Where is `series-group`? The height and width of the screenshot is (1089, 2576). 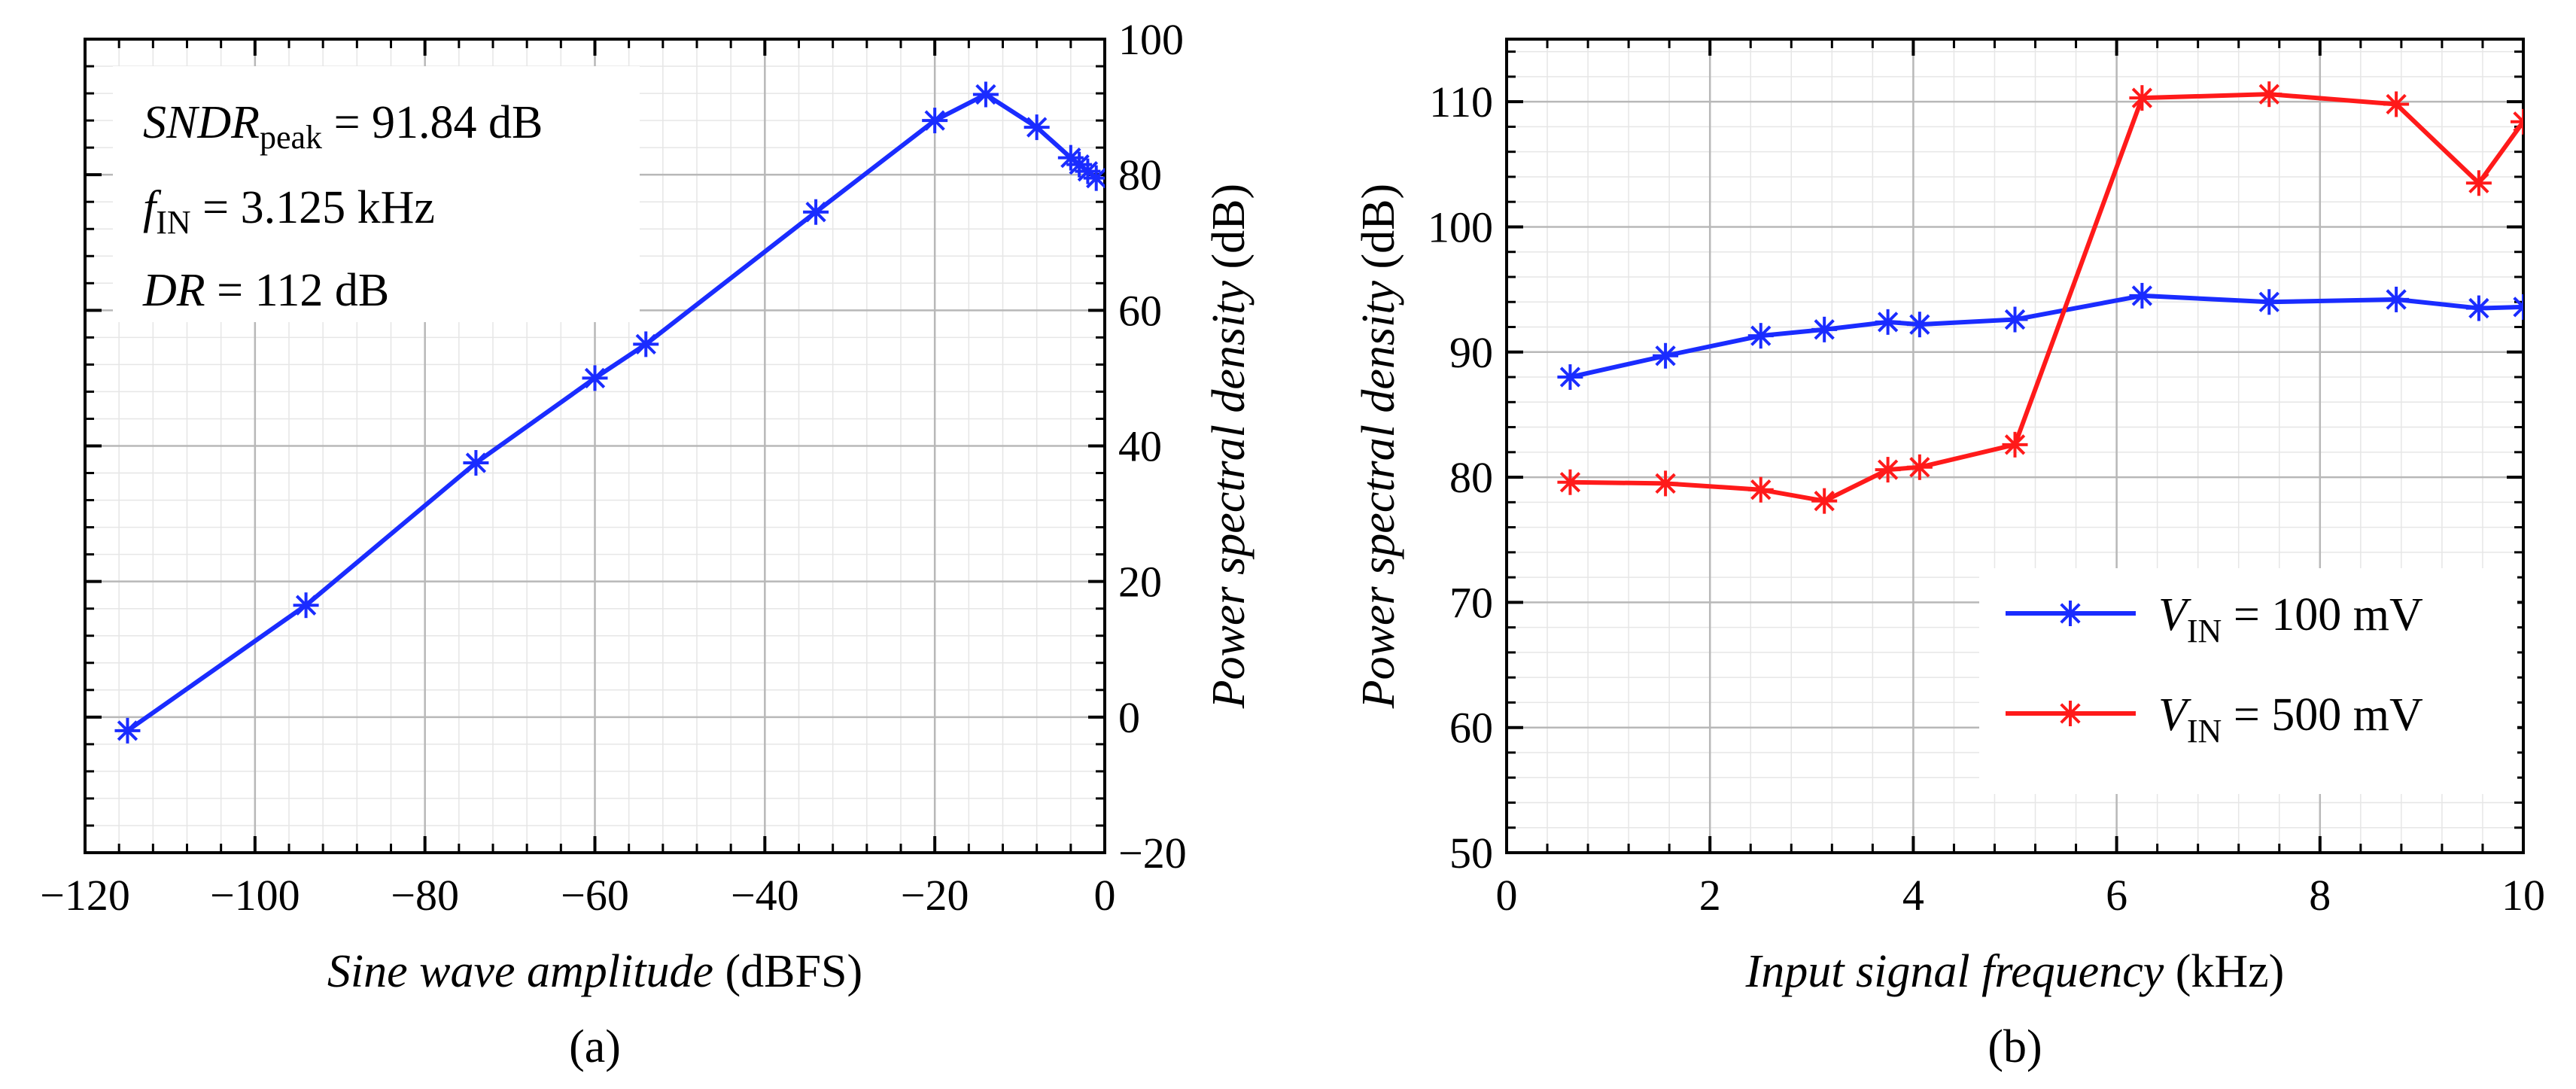
series-group is located at coordinates (2040, 297).